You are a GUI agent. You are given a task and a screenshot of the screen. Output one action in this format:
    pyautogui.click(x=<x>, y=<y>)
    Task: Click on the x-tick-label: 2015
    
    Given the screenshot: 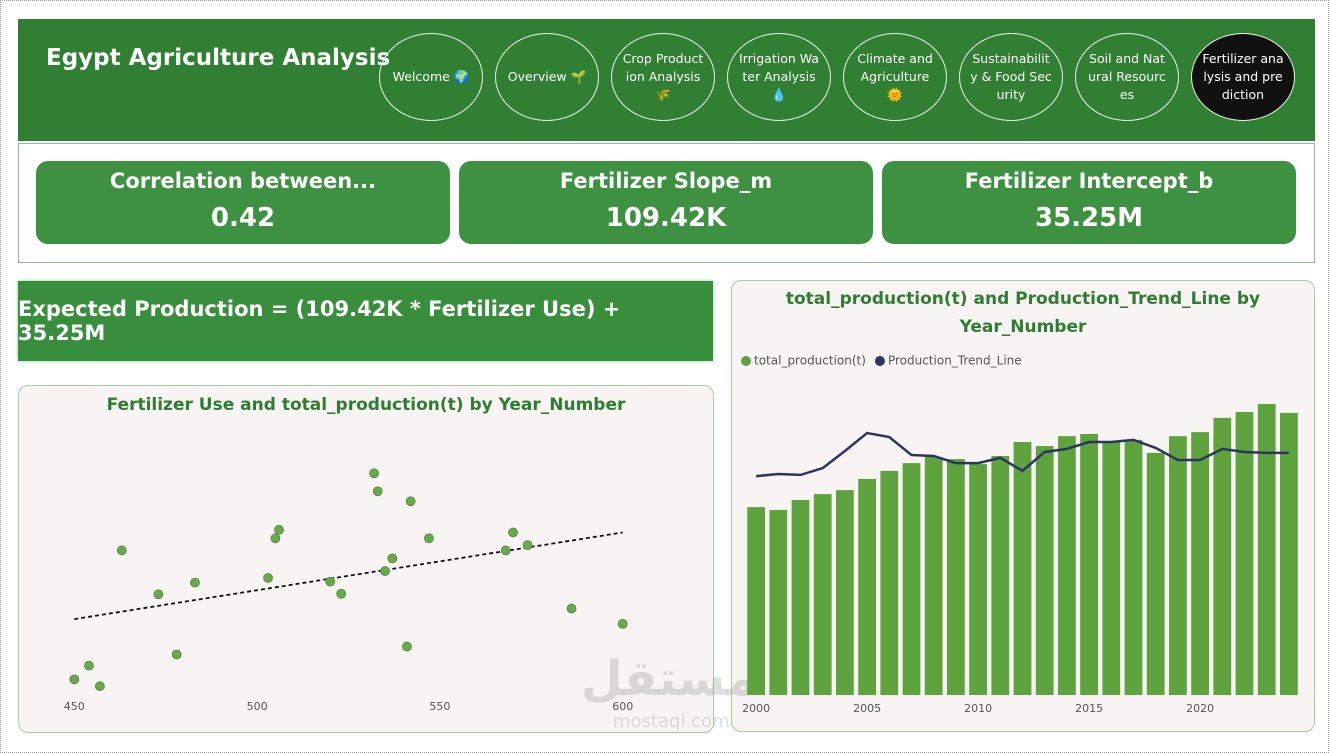 What is the action you would take?
    pyautogui.click(x=1089, y=708)
    